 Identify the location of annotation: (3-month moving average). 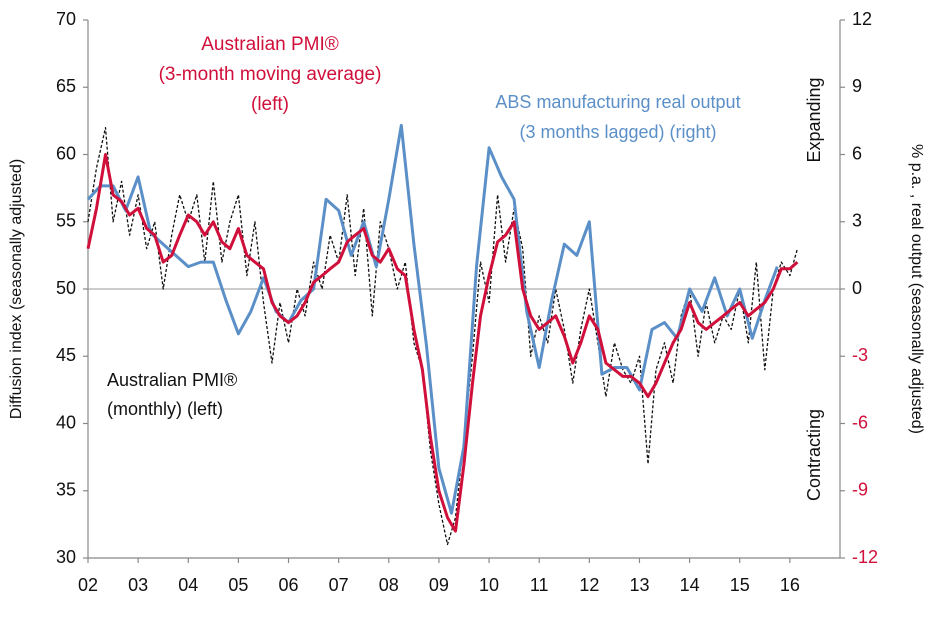
(270, 74).